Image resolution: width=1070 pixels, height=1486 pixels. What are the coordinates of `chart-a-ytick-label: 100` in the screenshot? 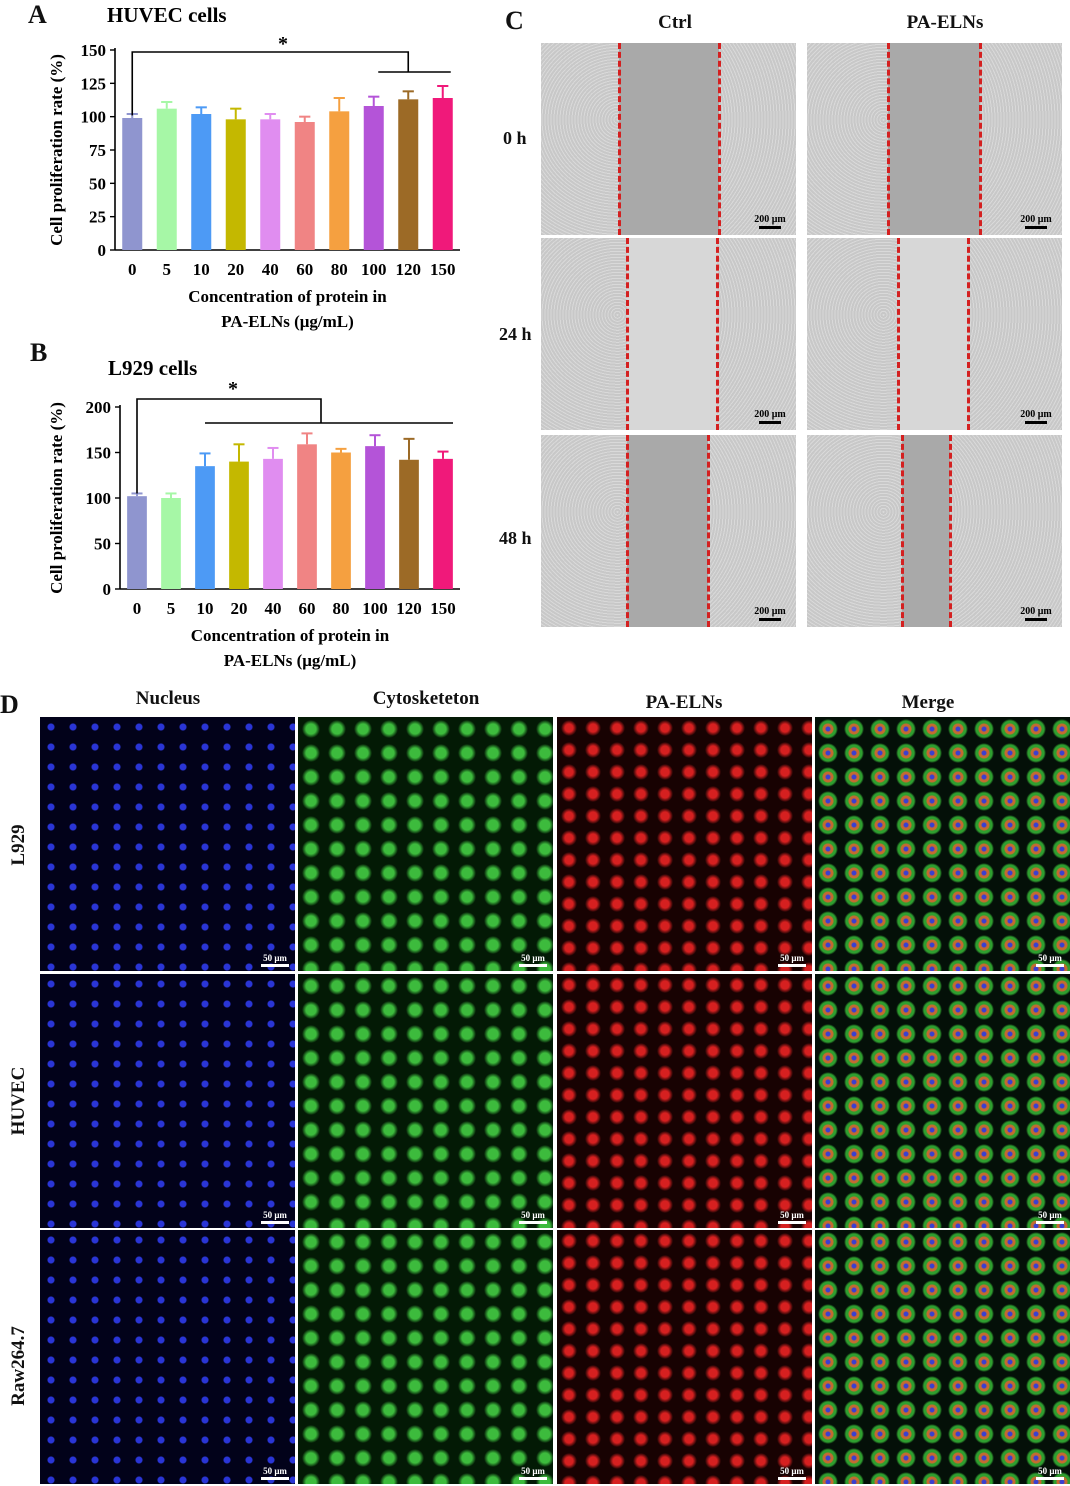 It's located at (94, 117).